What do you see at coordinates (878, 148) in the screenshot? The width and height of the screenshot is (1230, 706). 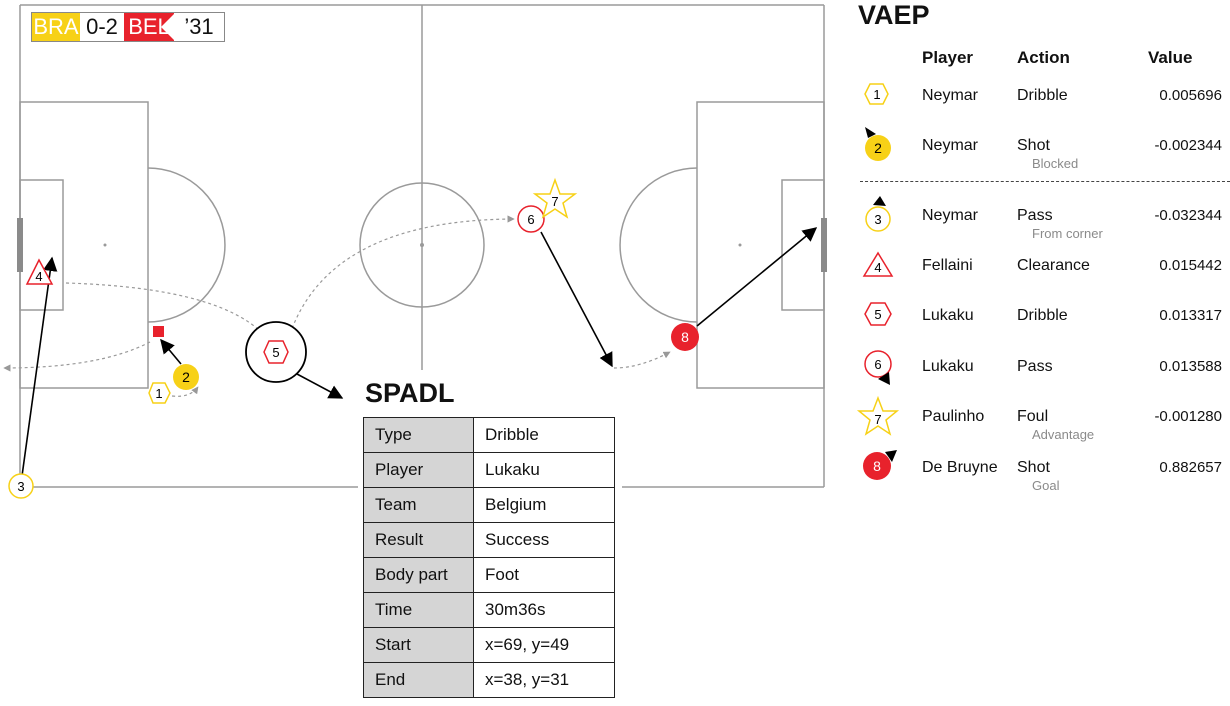 I see `svg-text: 2` at bounding box center [878, 148].